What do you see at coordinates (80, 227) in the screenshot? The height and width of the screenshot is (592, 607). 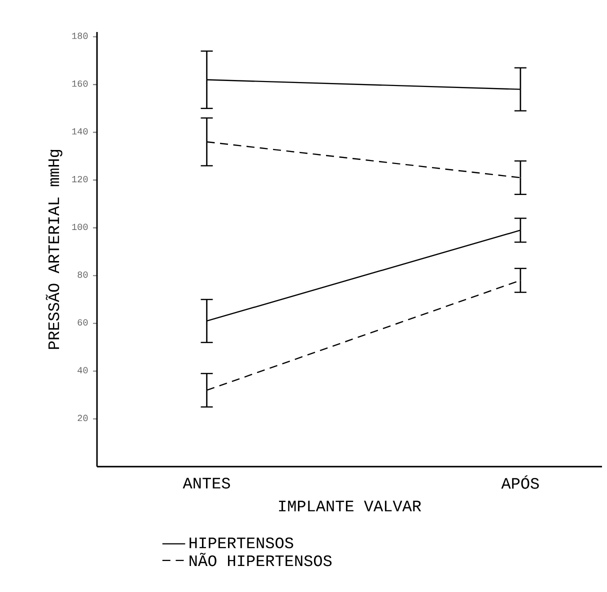 I see `y-tick-label: 100` at bounding box center [80, 227].